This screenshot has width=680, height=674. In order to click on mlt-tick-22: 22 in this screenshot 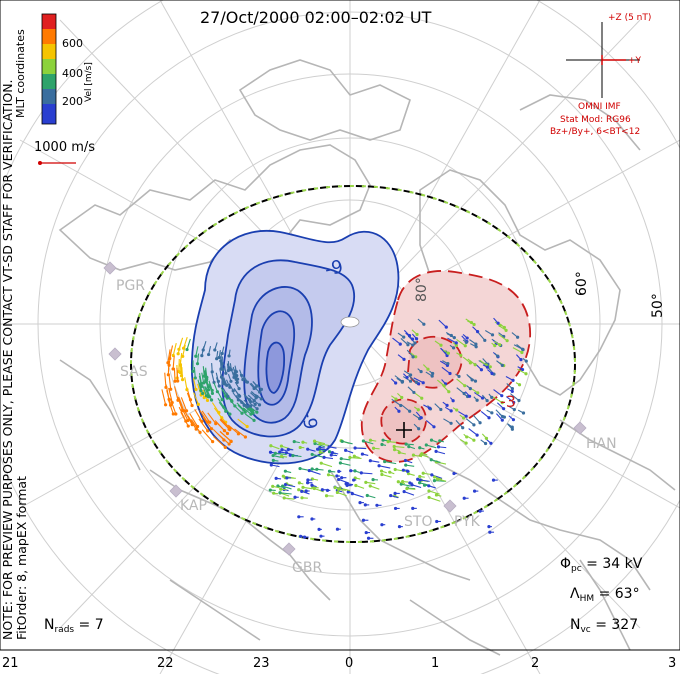, I will do `click(165, 663)`.